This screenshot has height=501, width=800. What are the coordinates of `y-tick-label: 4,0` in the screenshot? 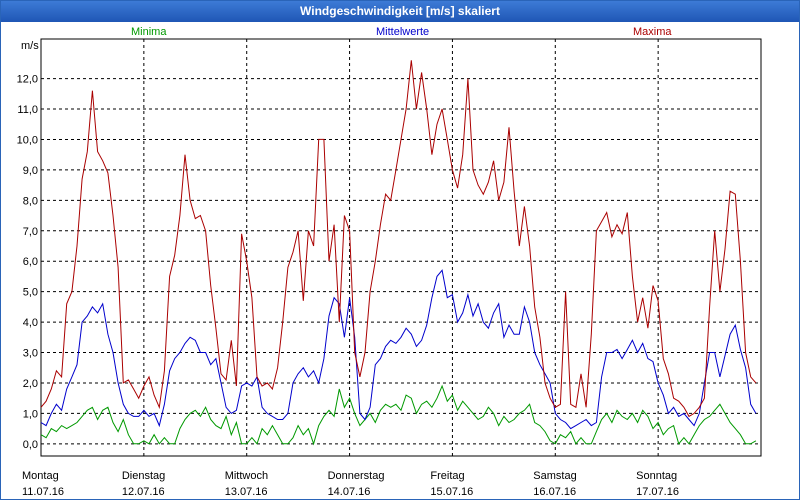 It's located at (30, 323).